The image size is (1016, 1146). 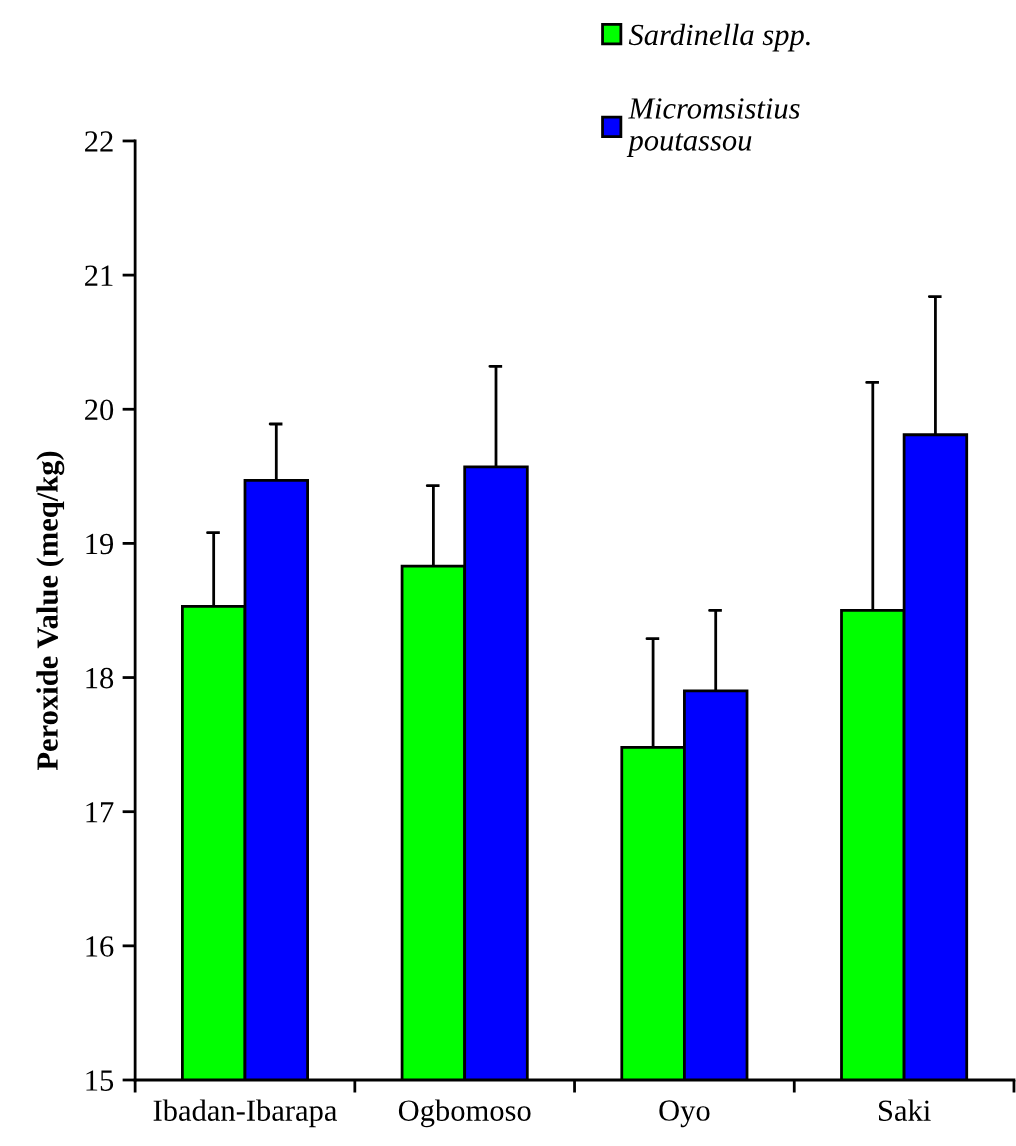 I want to click on y-tick-label: 22, so click(x=99, y=141).